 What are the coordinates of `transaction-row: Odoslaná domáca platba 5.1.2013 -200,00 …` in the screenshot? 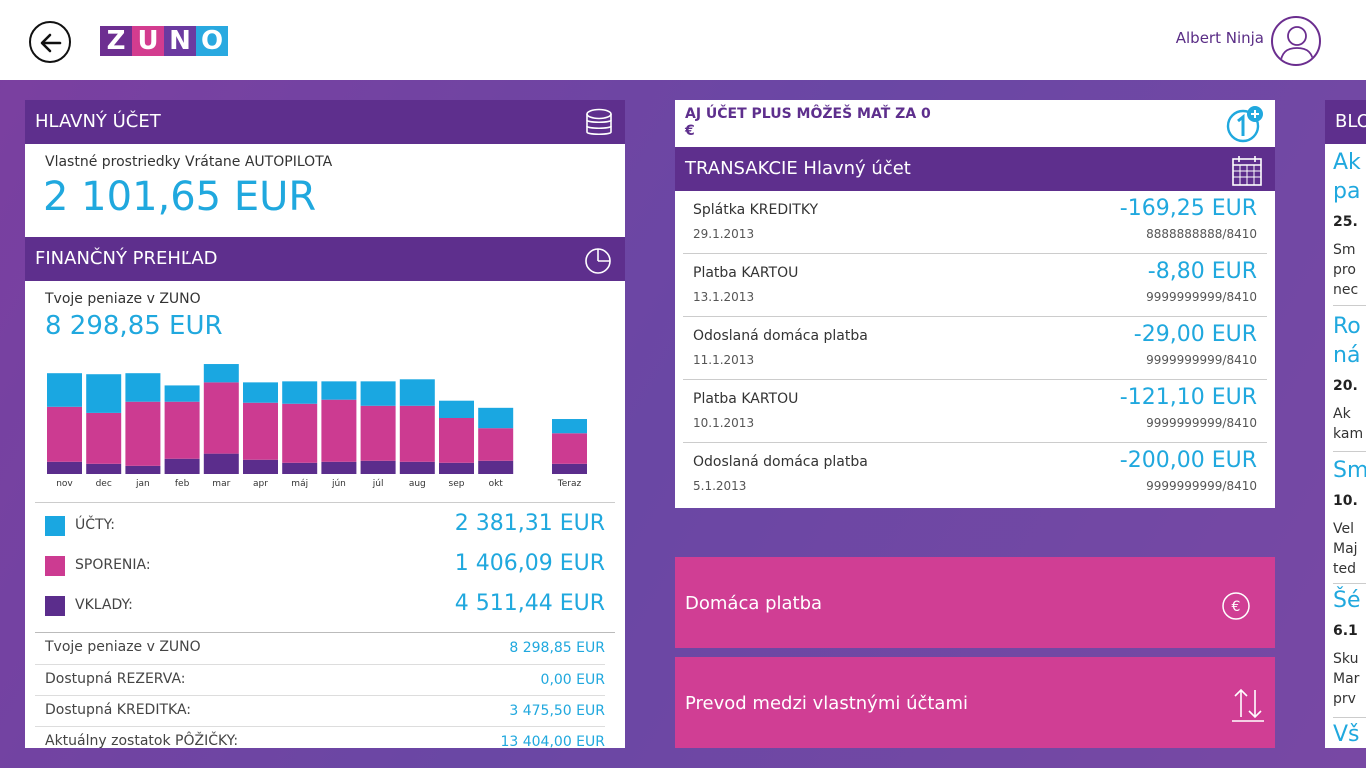 It's located at (975, 474).